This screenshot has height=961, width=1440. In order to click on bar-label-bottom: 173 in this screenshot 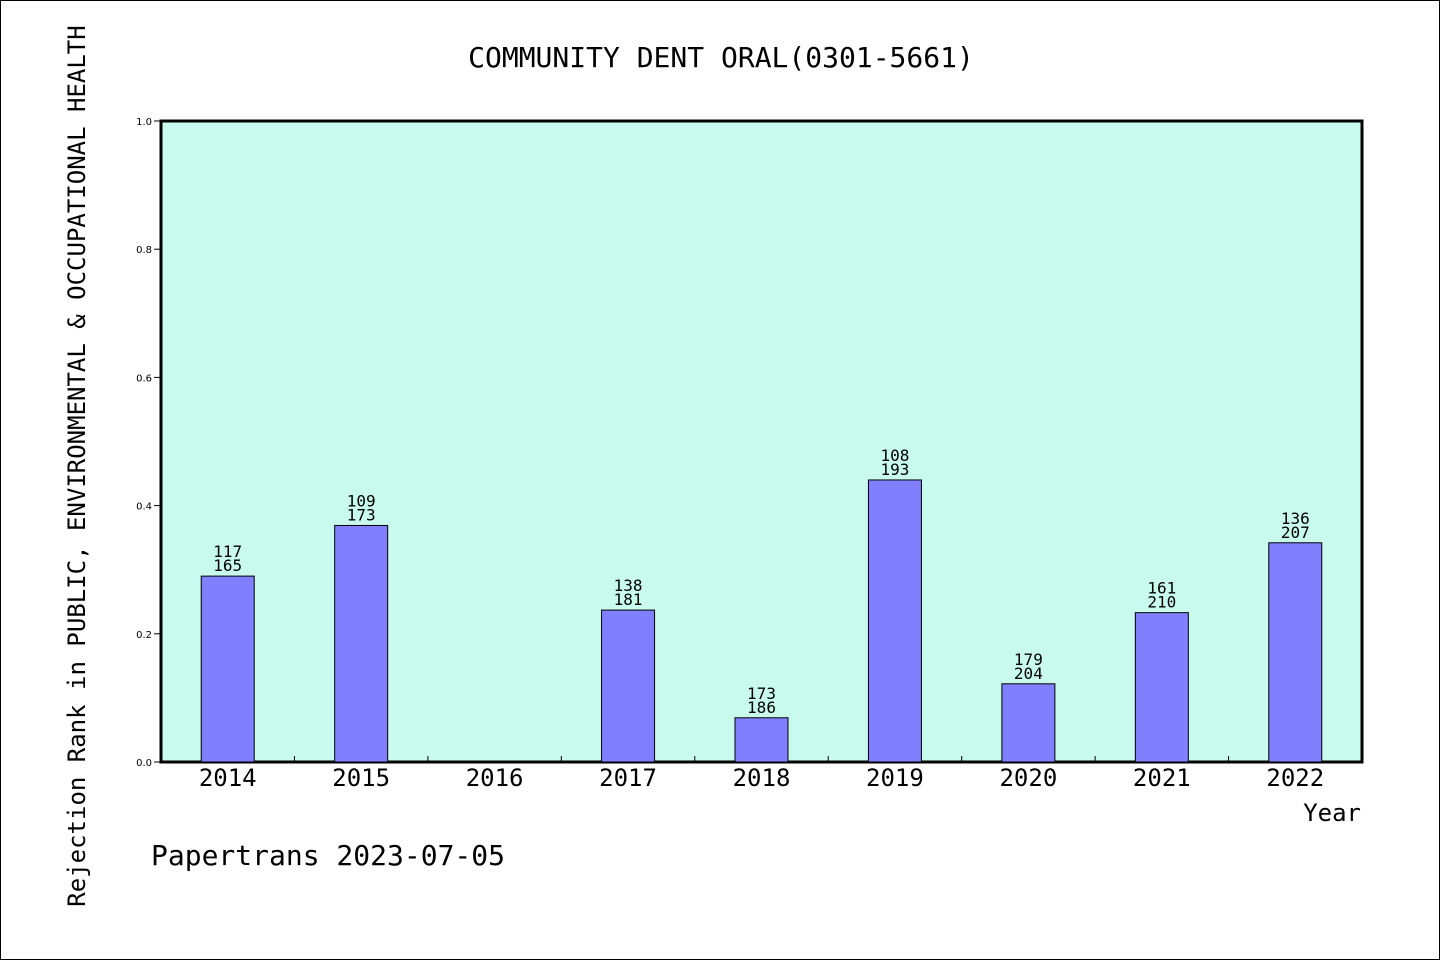, I will do `click(361, 514)`.